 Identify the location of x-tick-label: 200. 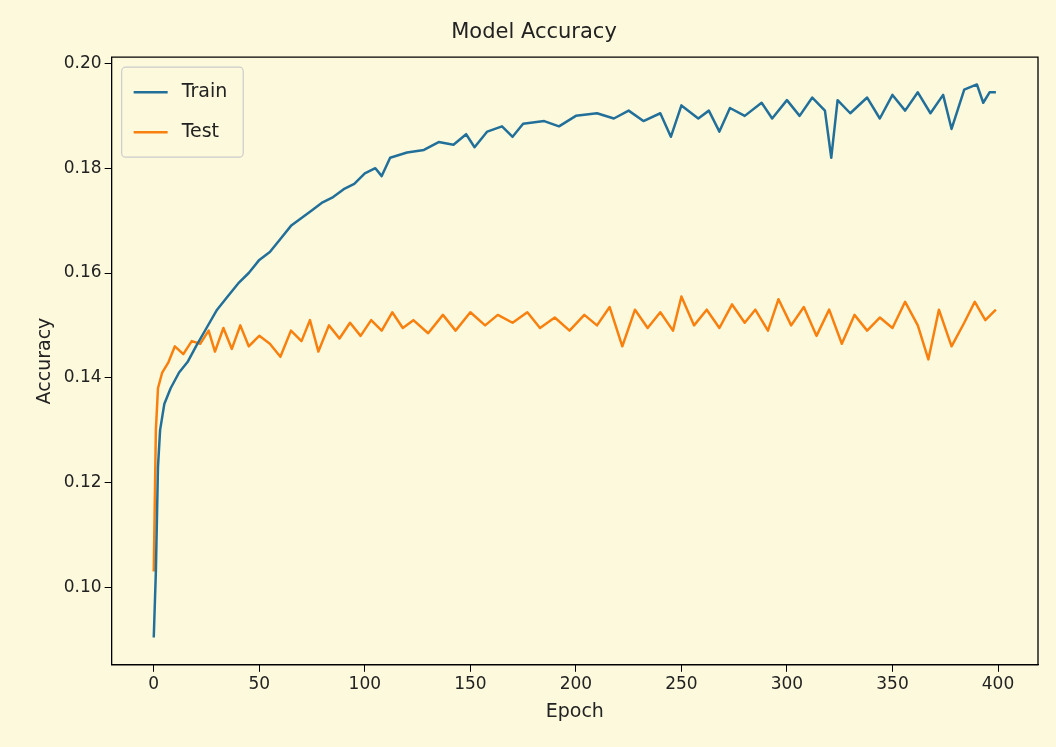
(576, 683).